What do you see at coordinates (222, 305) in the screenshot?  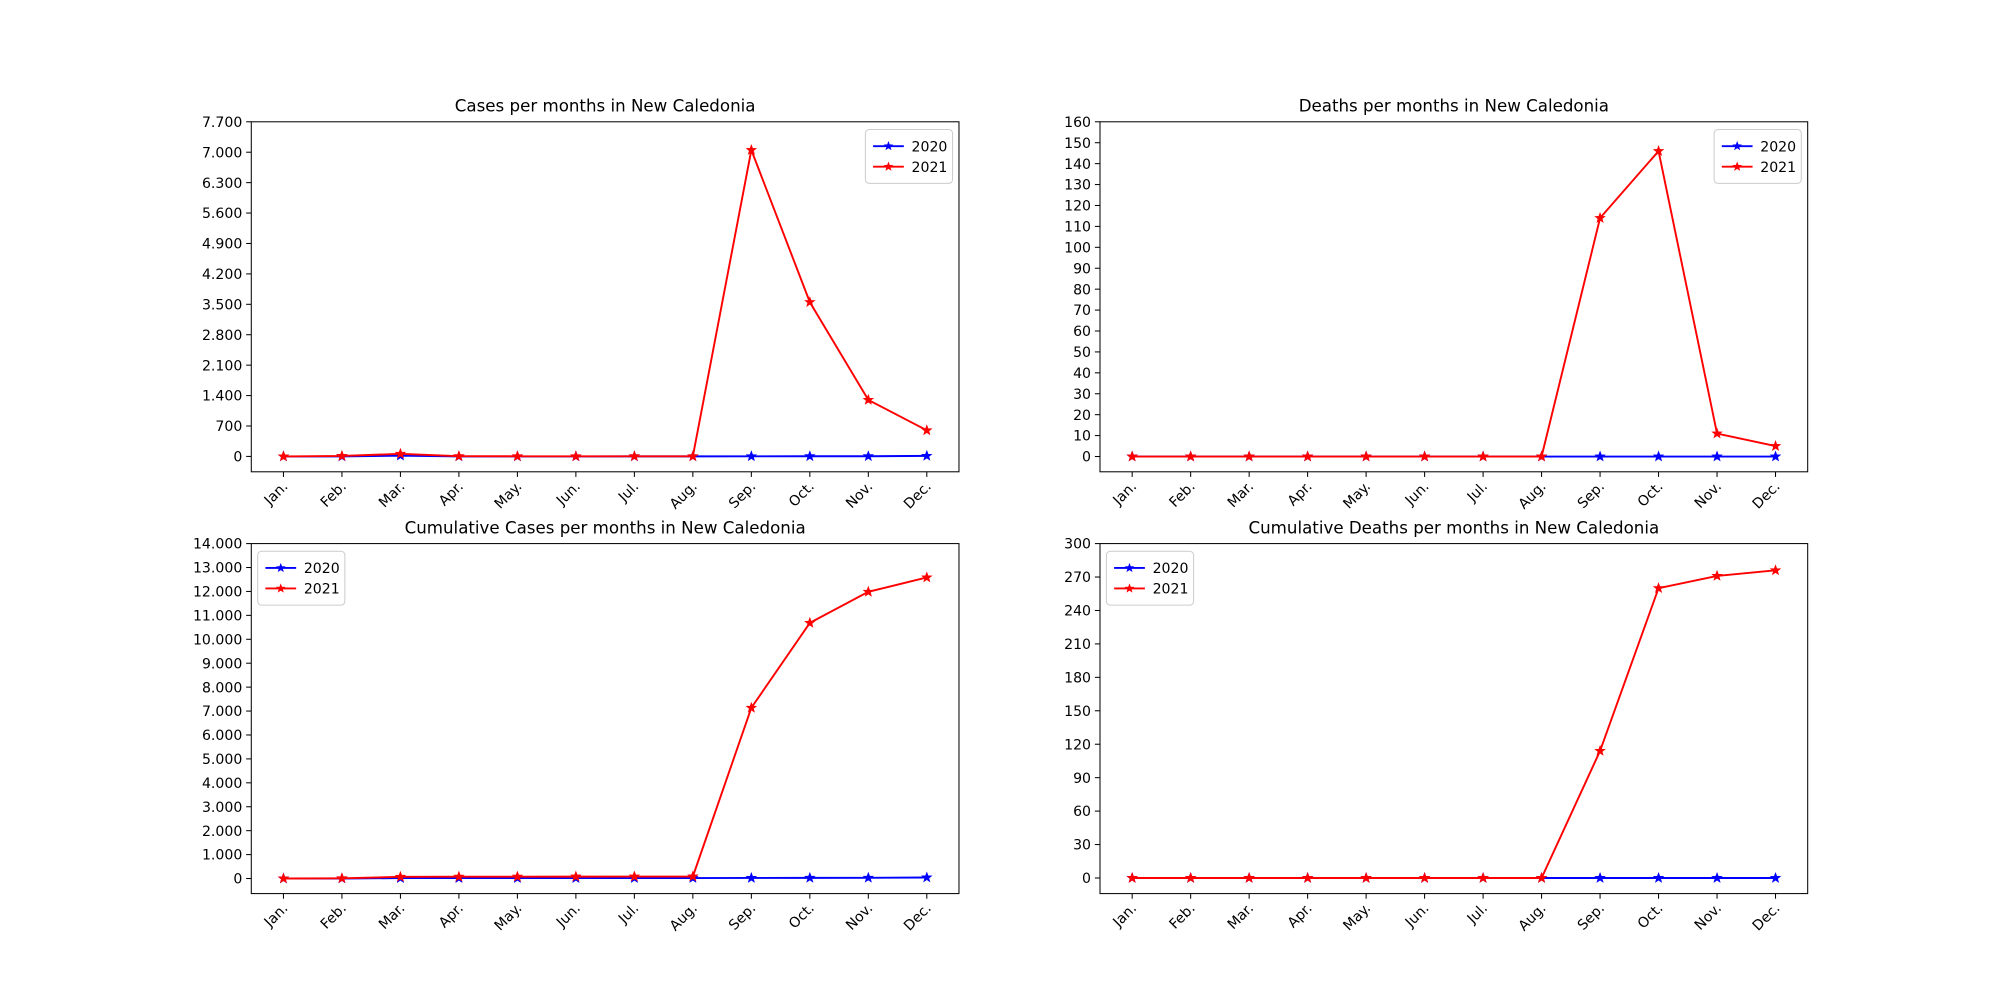 I see `y-tick-label: 3.500` at bounding box center [222, 305].